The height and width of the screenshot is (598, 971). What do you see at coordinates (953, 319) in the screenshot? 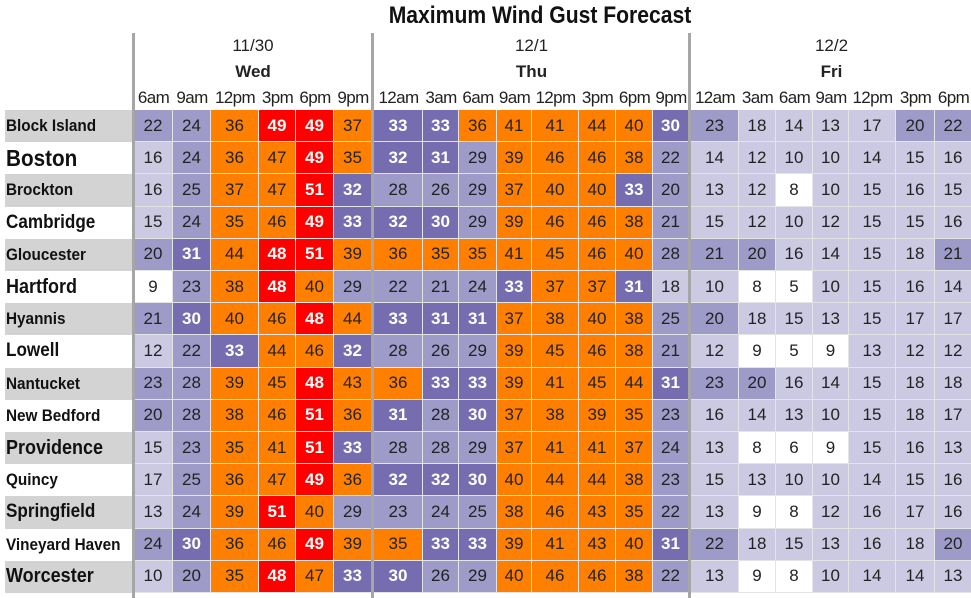
I see `heatmap-cell: 17` at bounding box center [953, 319].